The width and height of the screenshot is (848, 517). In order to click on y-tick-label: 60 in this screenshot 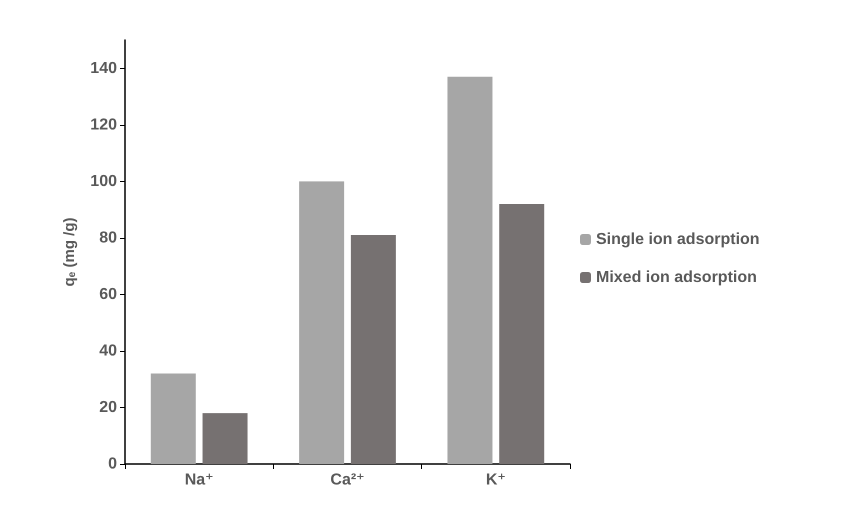, I will do `click(108, 294)`.